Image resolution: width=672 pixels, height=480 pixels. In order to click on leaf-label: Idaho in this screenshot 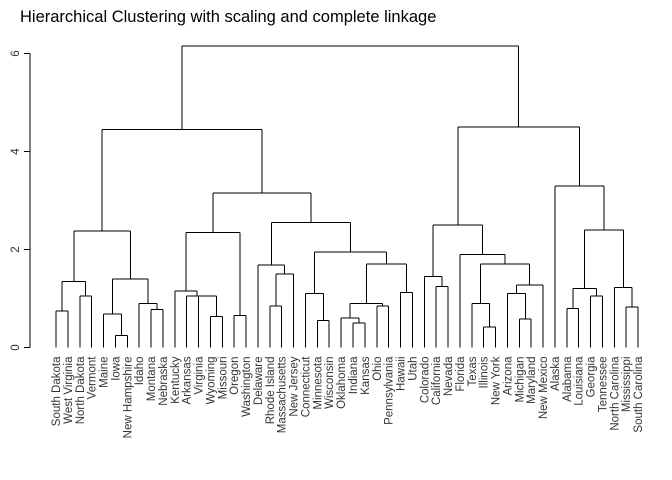, I will do `click(140, 371)`.